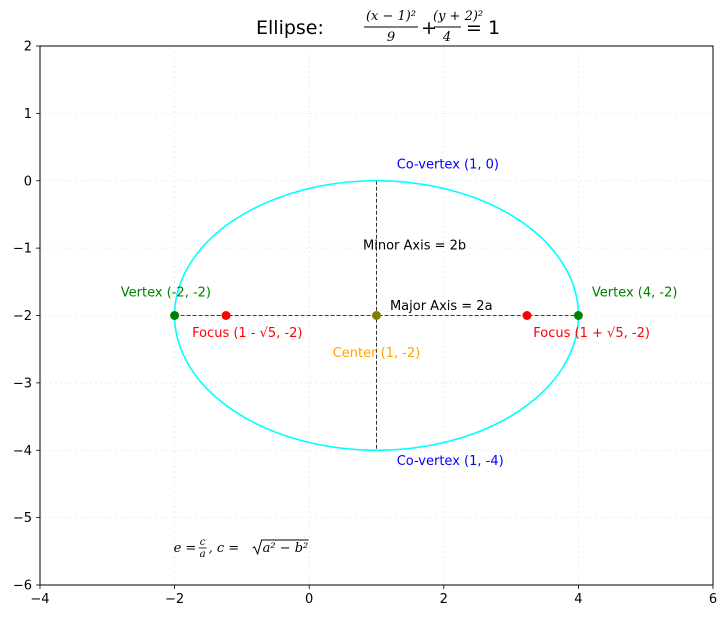  I want to click on x-tick-label: −2, so click(174, 599).